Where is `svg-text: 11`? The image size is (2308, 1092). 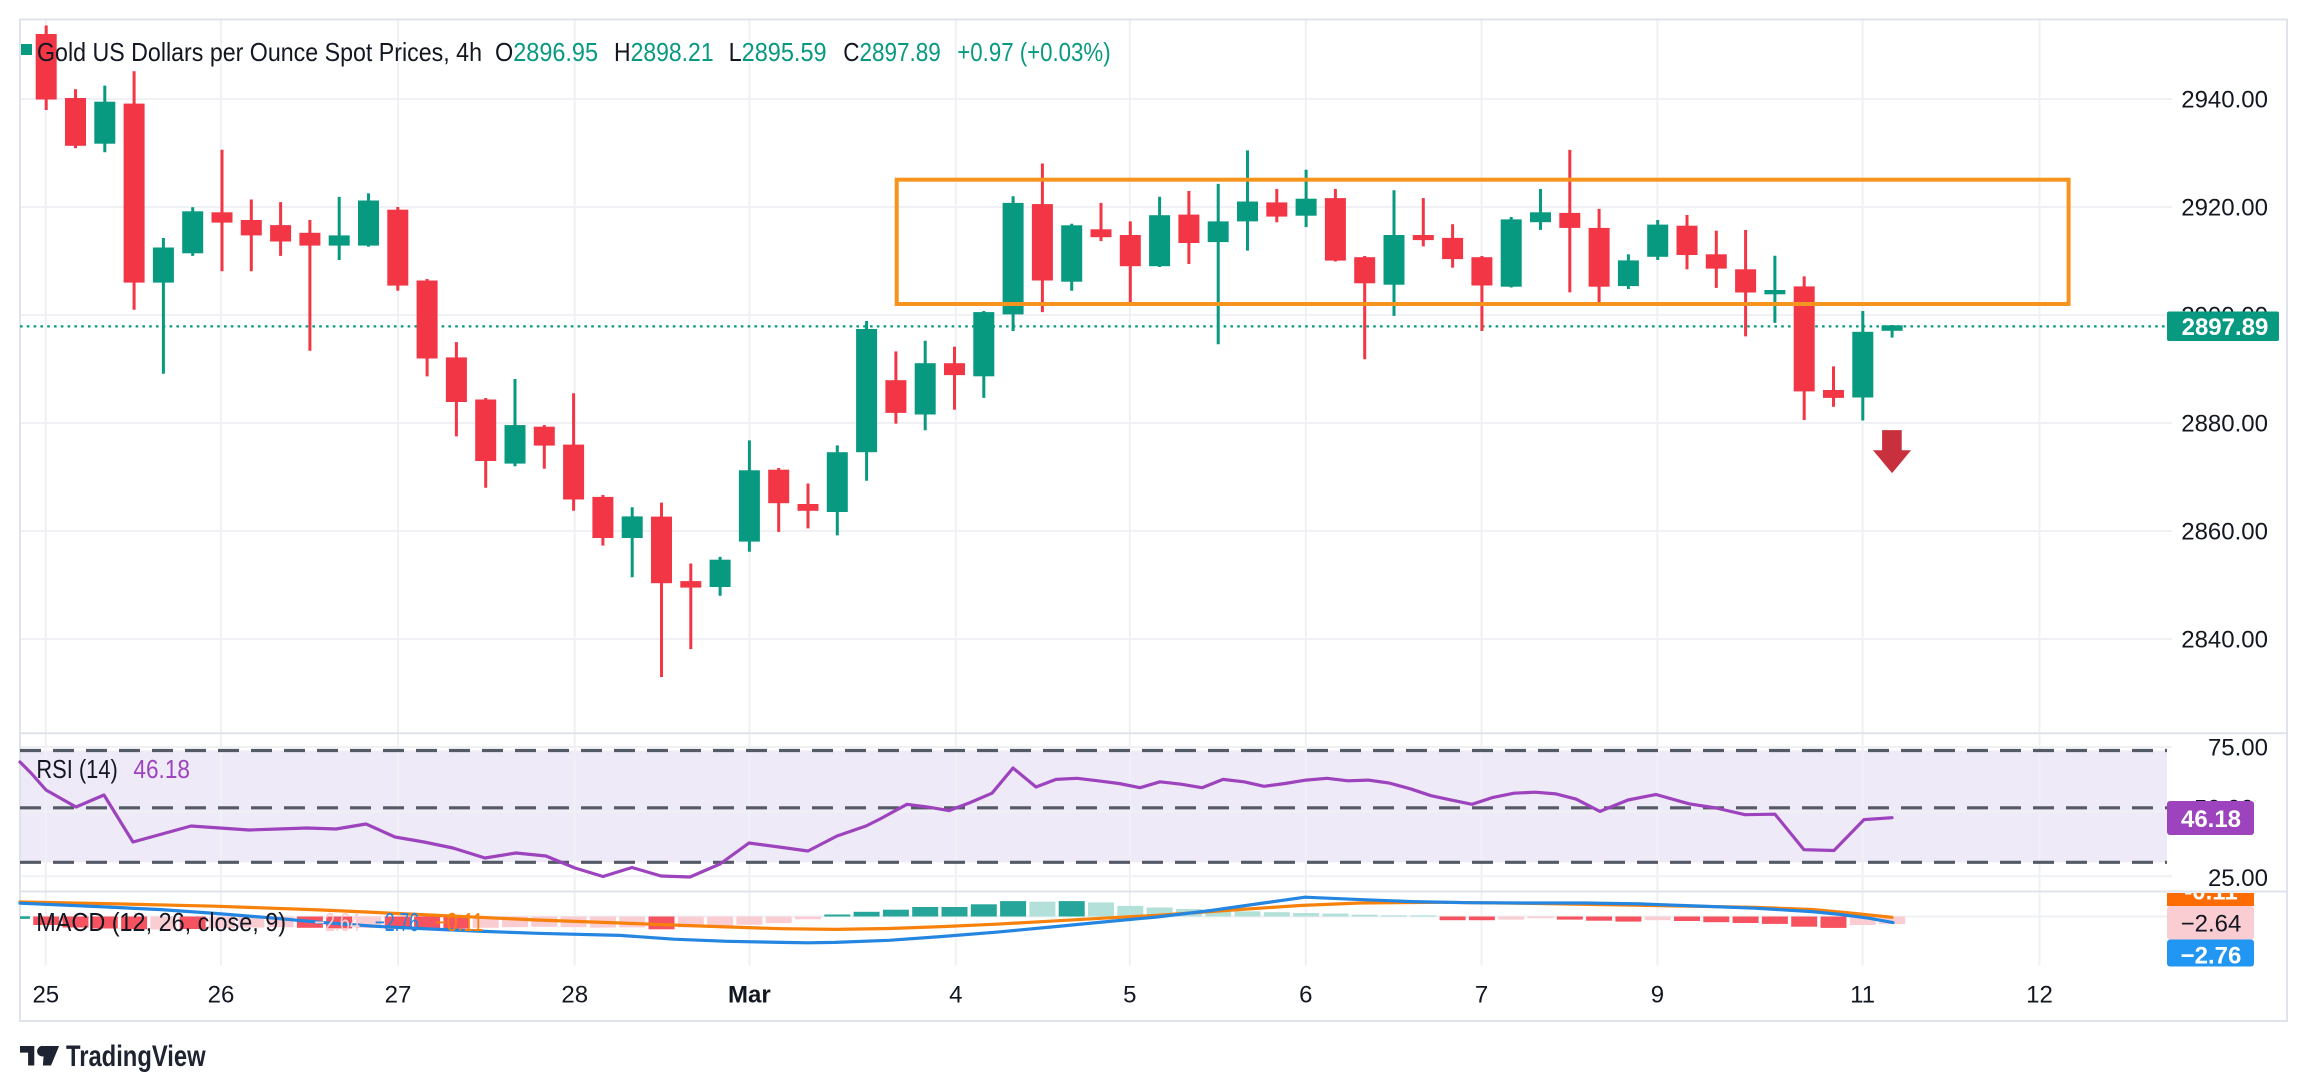
svg-text: 11 is located at coordinates (1862, 995).